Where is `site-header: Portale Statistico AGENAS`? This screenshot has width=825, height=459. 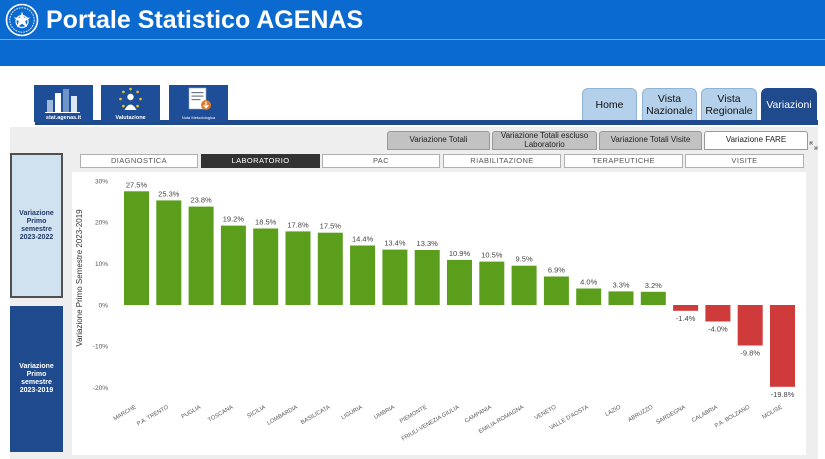
site-header: Portale Statistico AGENAS is located at coordinates (412, 33).